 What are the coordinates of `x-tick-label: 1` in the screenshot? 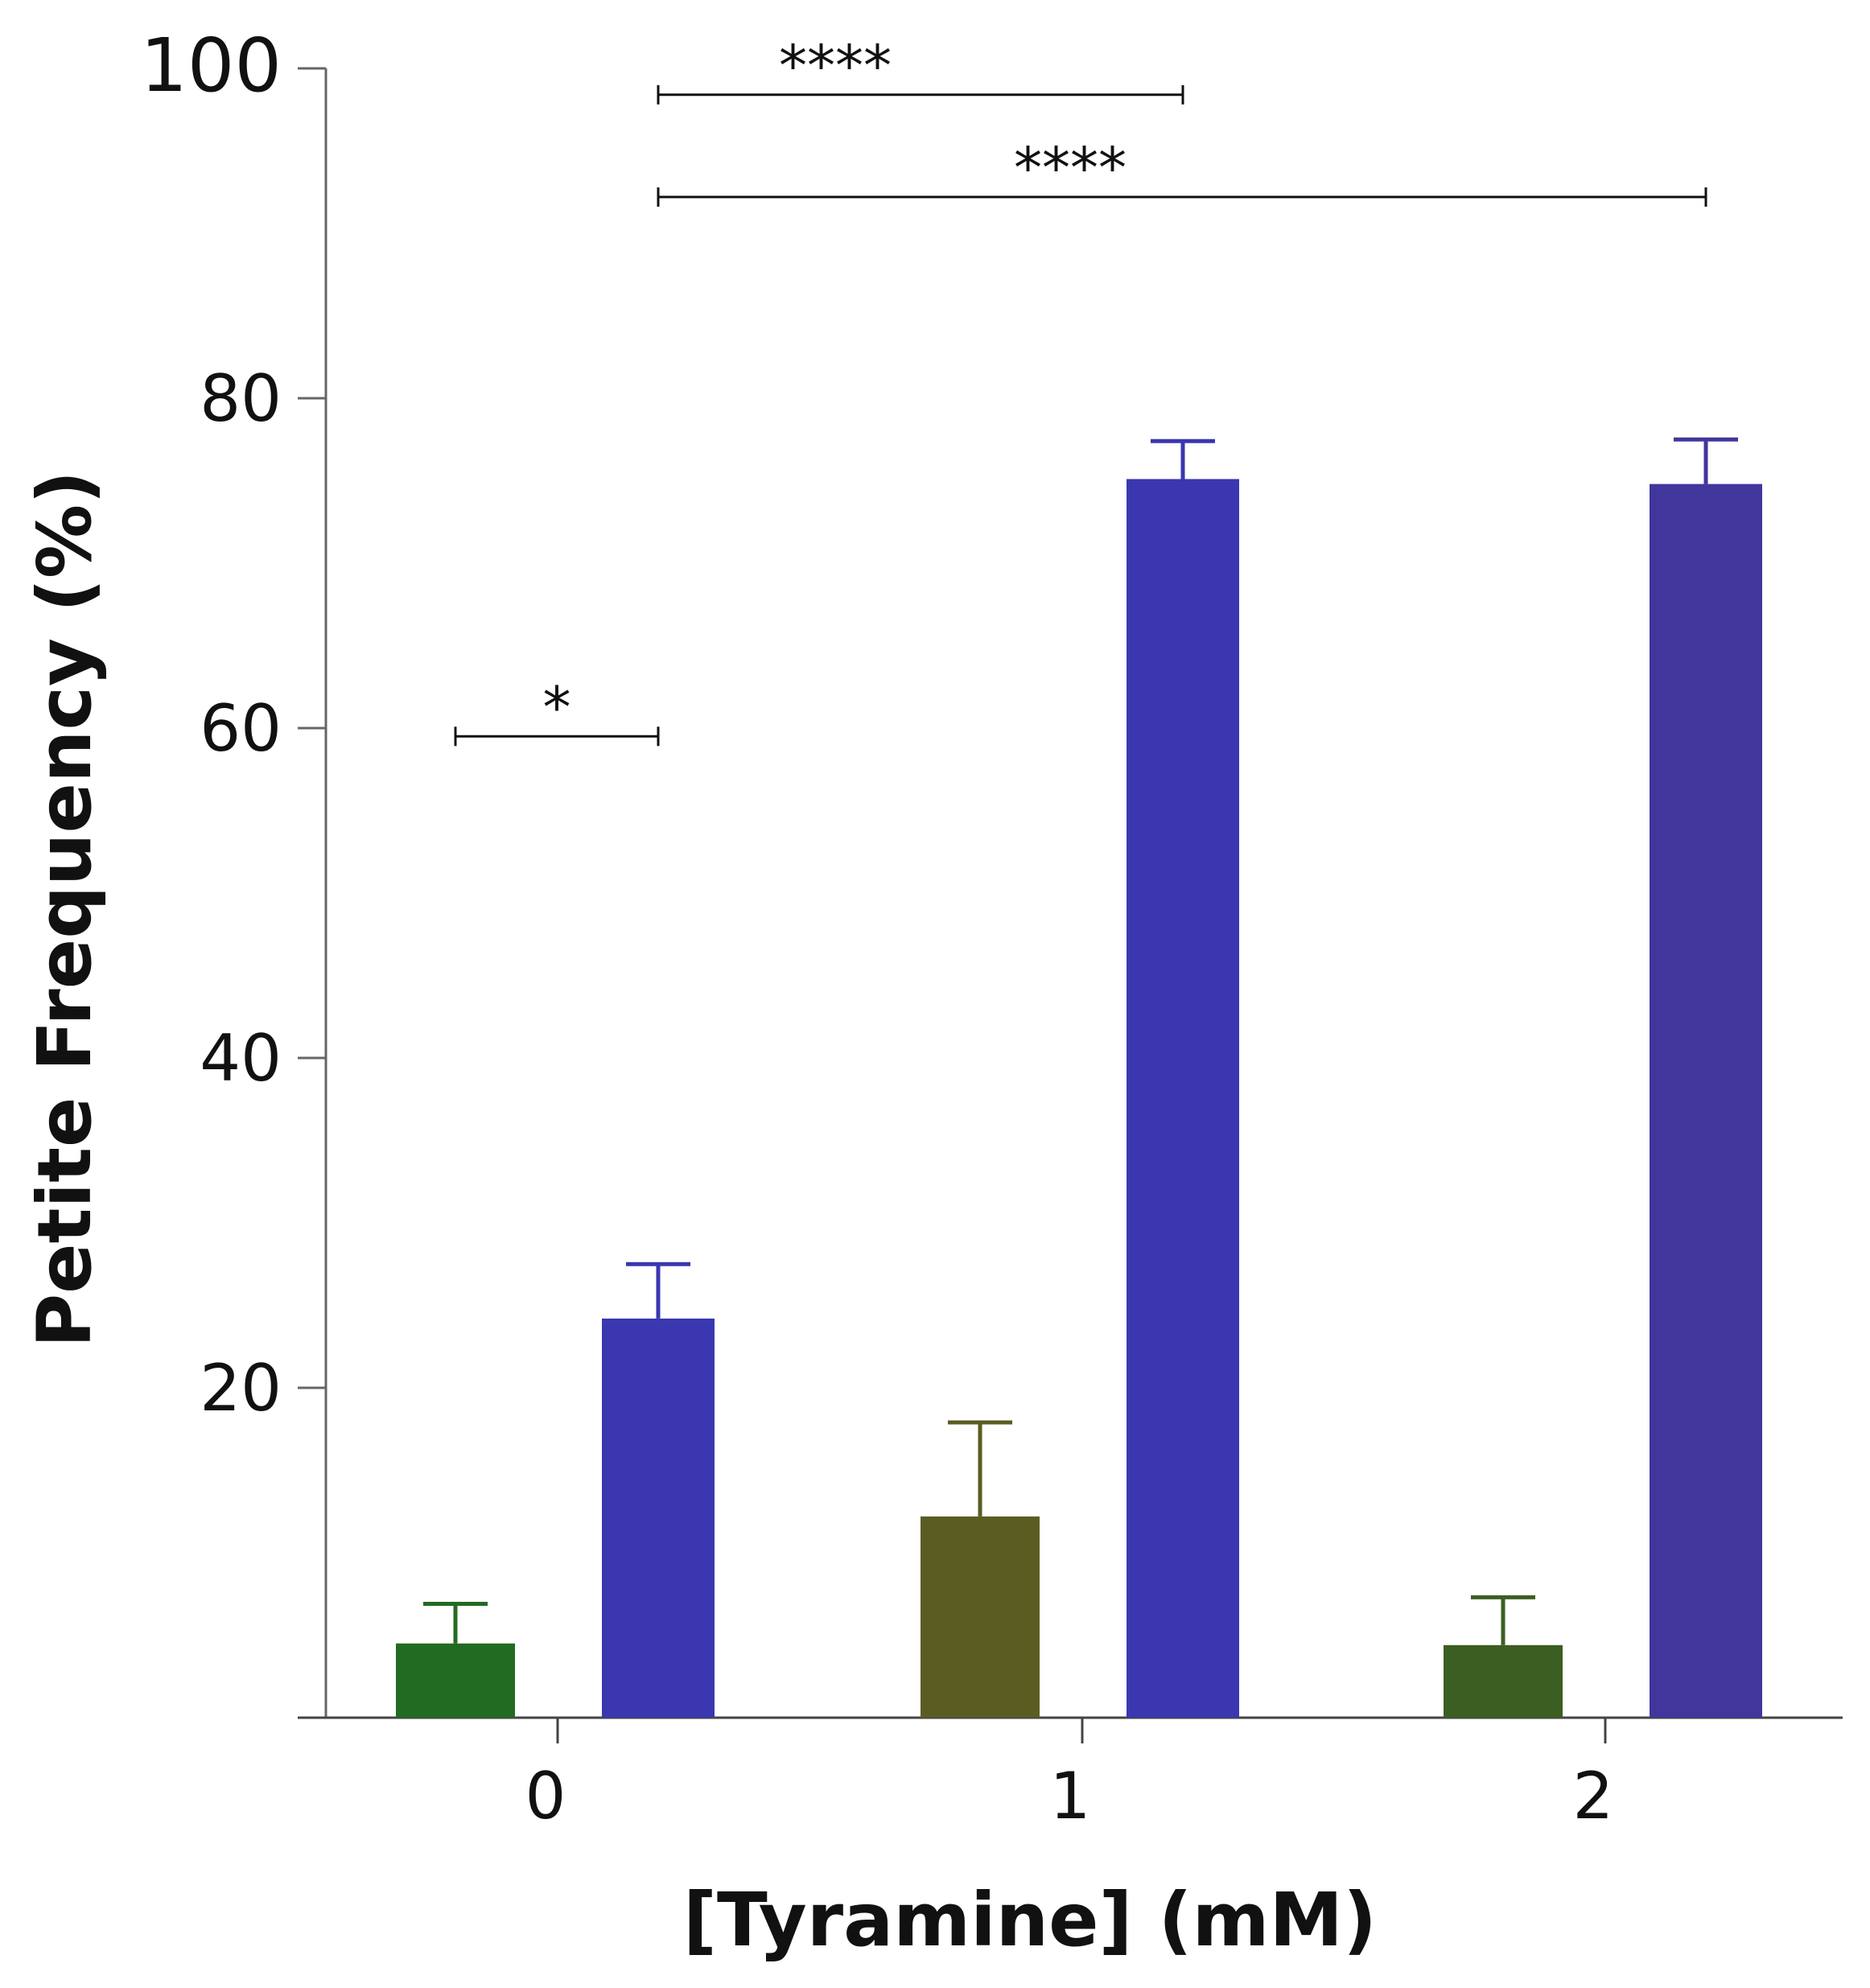 It's located at (1070, 1796).